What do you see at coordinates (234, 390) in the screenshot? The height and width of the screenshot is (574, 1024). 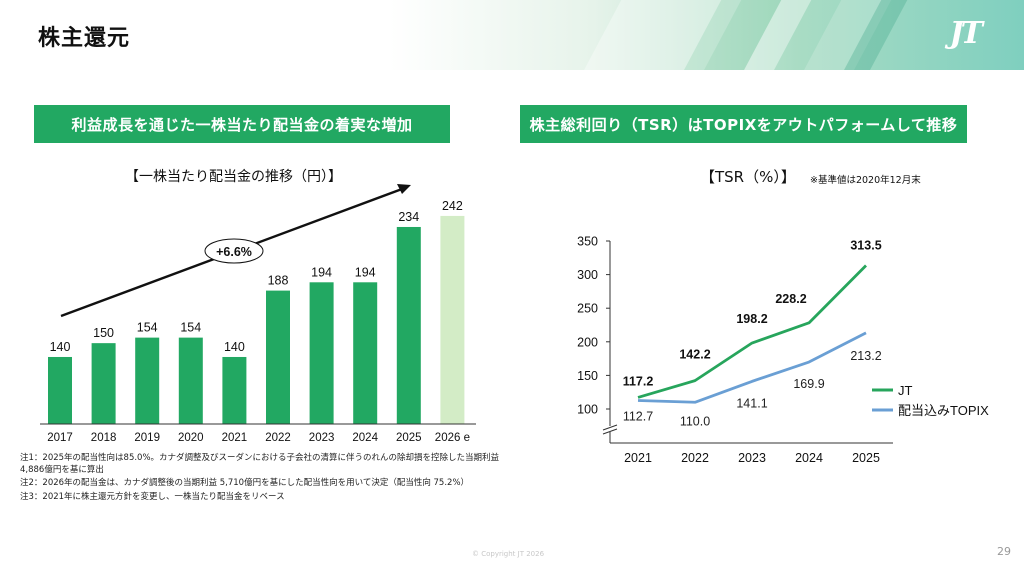 I see `bar-2021` at bounding box center [234, 390].